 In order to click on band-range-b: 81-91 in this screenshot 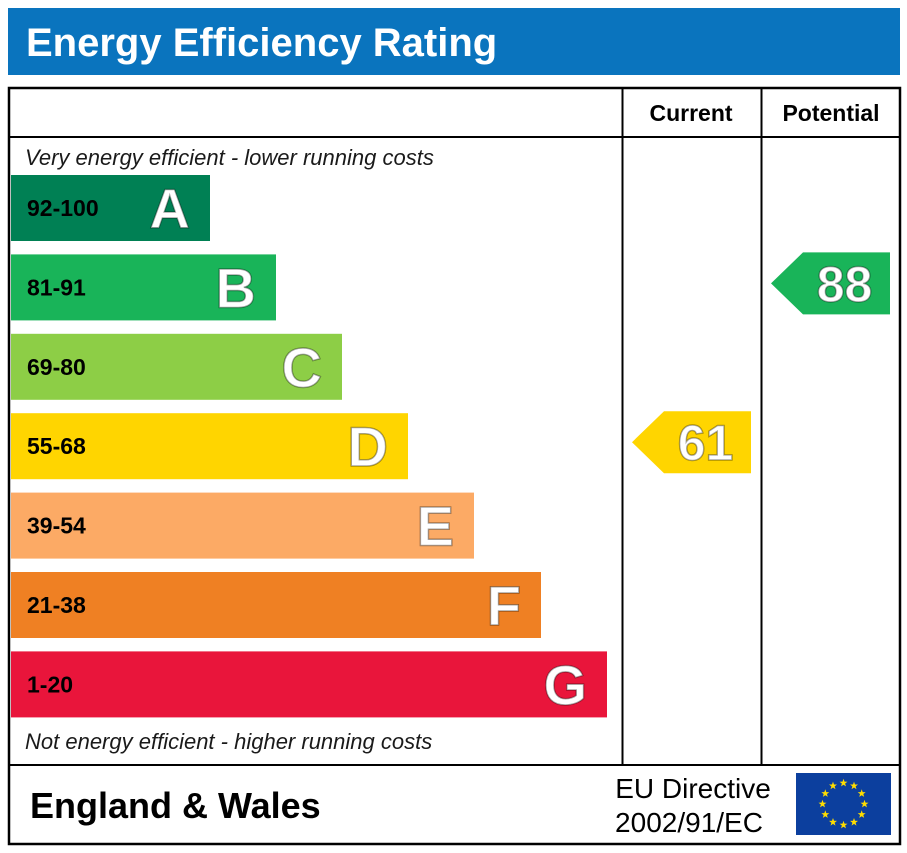, I will do `click(56, 287)`.